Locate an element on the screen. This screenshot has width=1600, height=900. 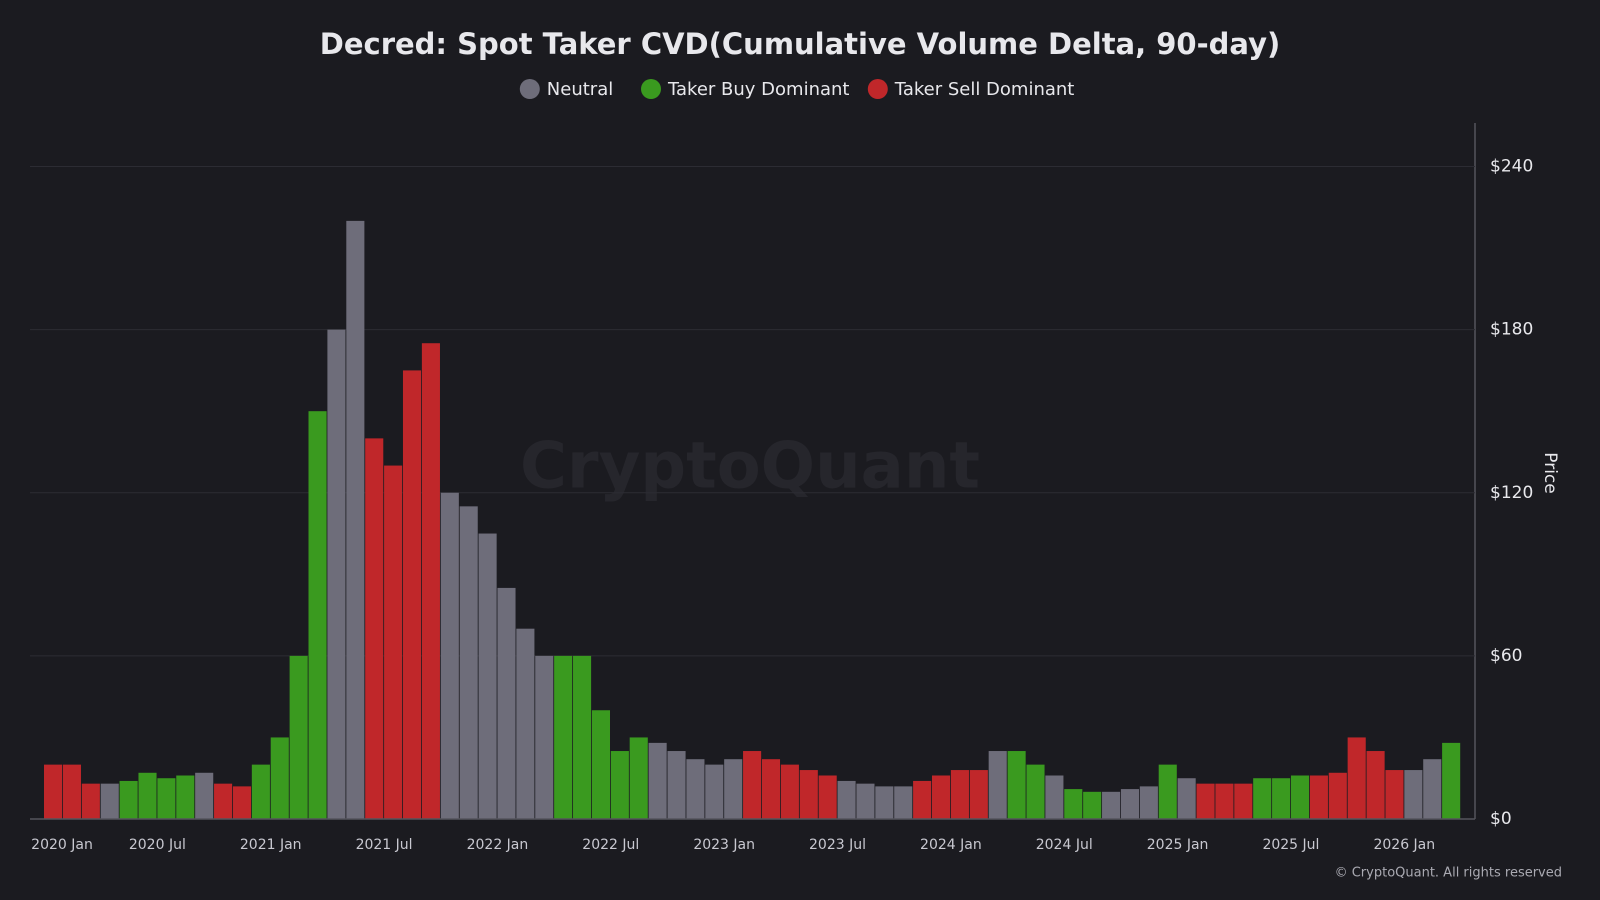
y-axis-title: Price is located at coordinates (1550, 472).